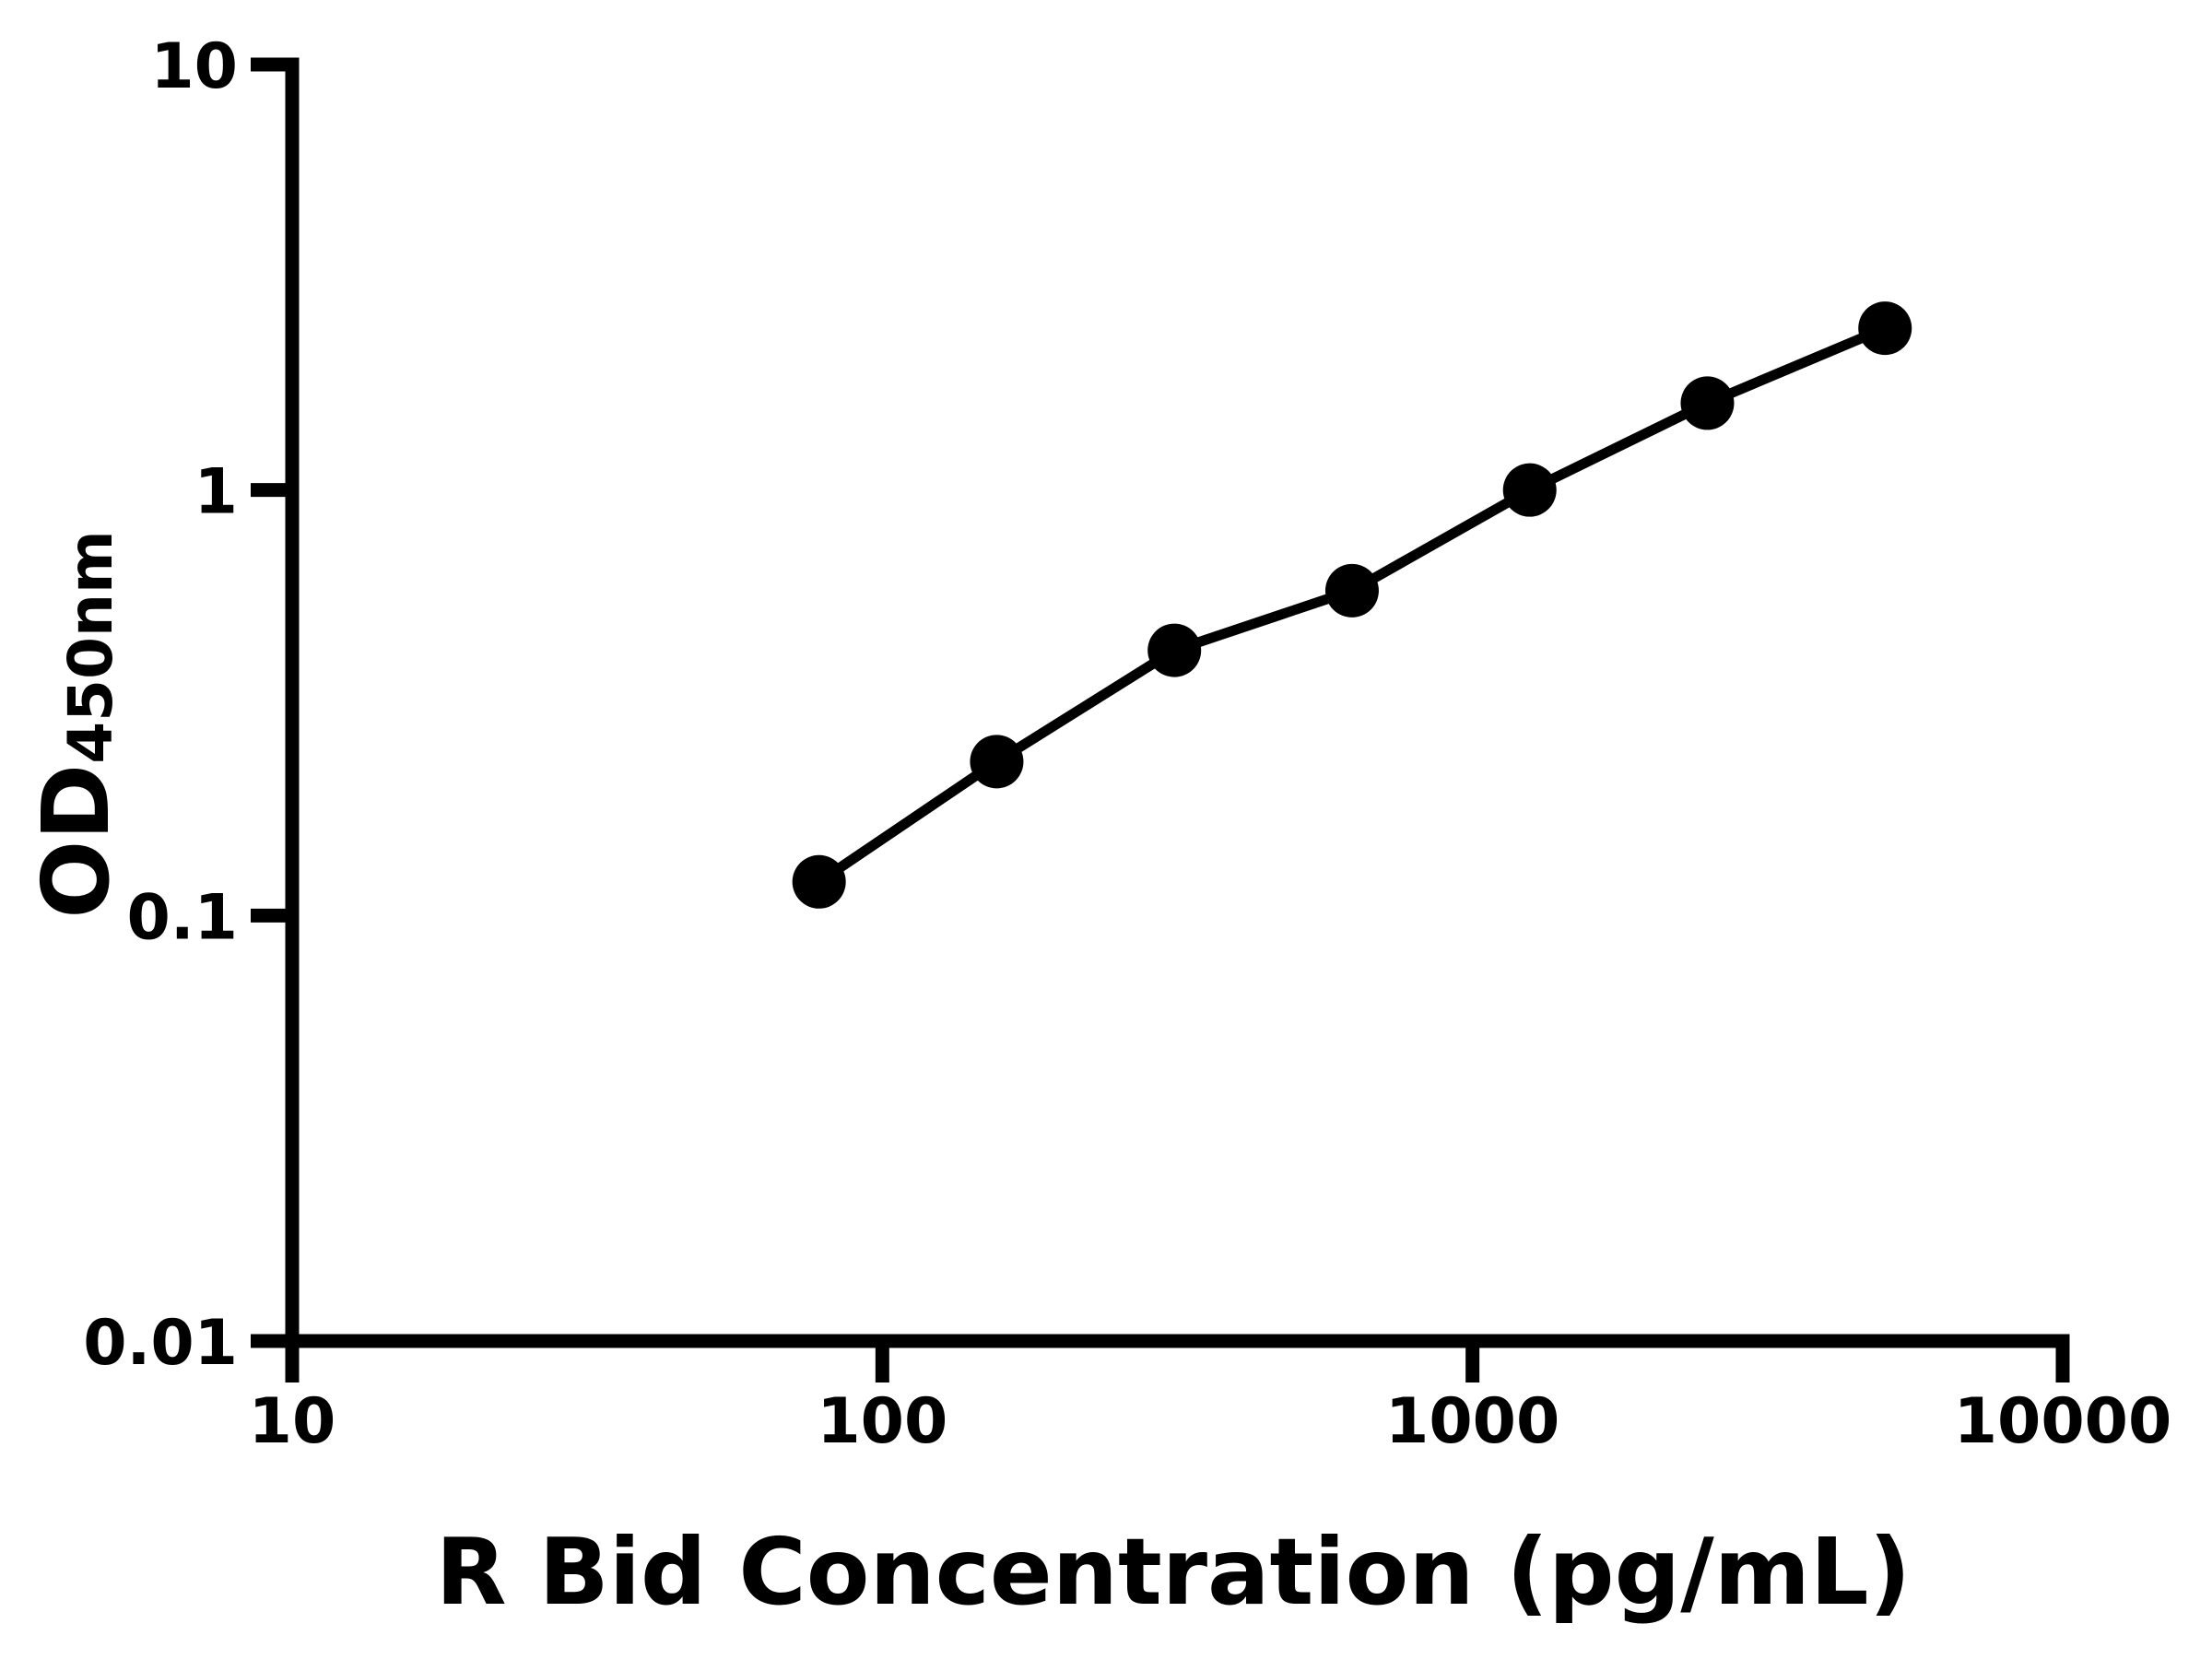  What do you see at coordinates (160, 705) in the screenshot?
I see `y-axis-tick-labels: 0.01 0.1 1 10` at bounding box center [160, 705].